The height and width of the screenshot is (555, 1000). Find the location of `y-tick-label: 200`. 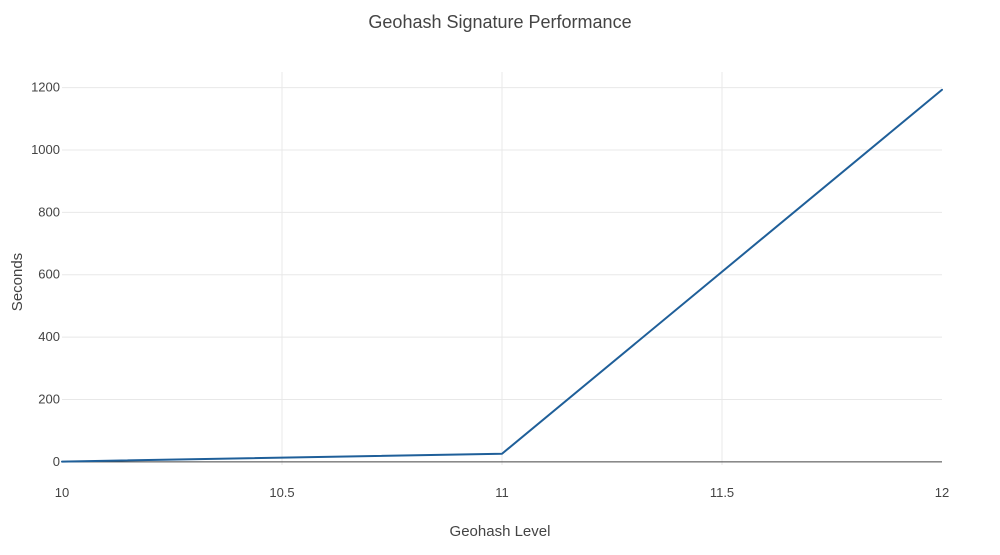

y-tick-label: 200 is located at coordinates (49, 399).